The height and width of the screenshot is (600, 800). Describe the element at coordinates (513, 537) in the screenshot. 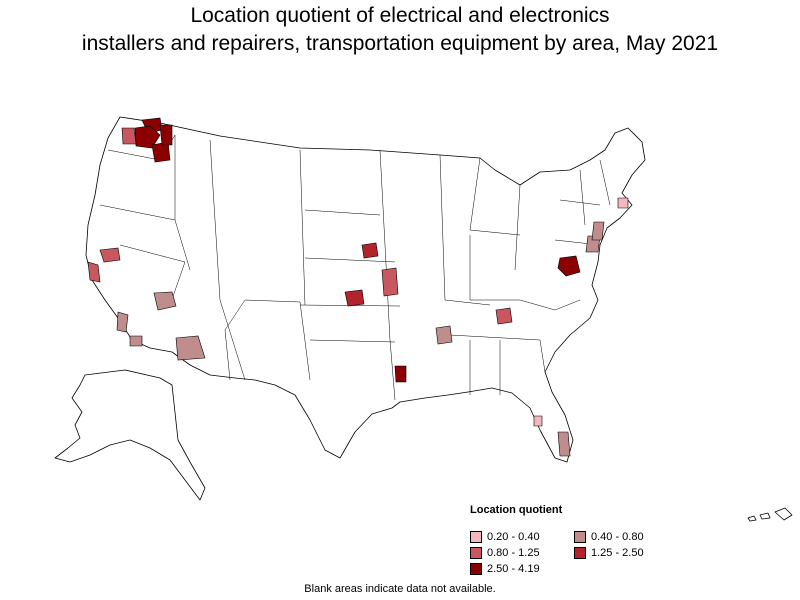

I see `legend-label: 0.20 - 0.40` at that location.